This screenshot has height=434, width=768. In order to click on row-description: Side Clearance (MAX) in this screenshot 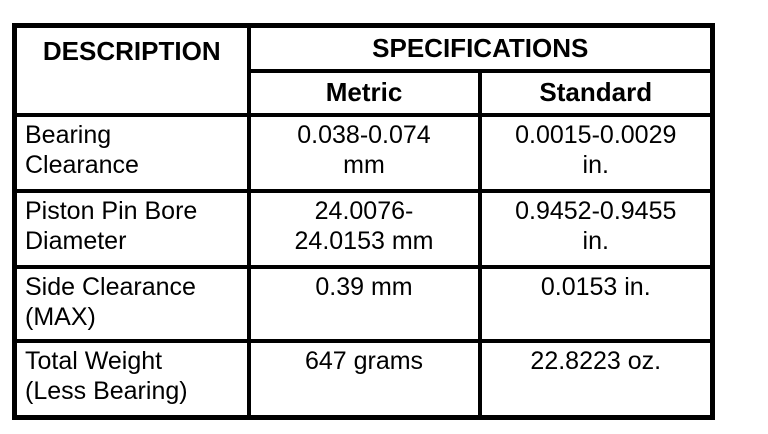, I will do `click(131, 303)`.